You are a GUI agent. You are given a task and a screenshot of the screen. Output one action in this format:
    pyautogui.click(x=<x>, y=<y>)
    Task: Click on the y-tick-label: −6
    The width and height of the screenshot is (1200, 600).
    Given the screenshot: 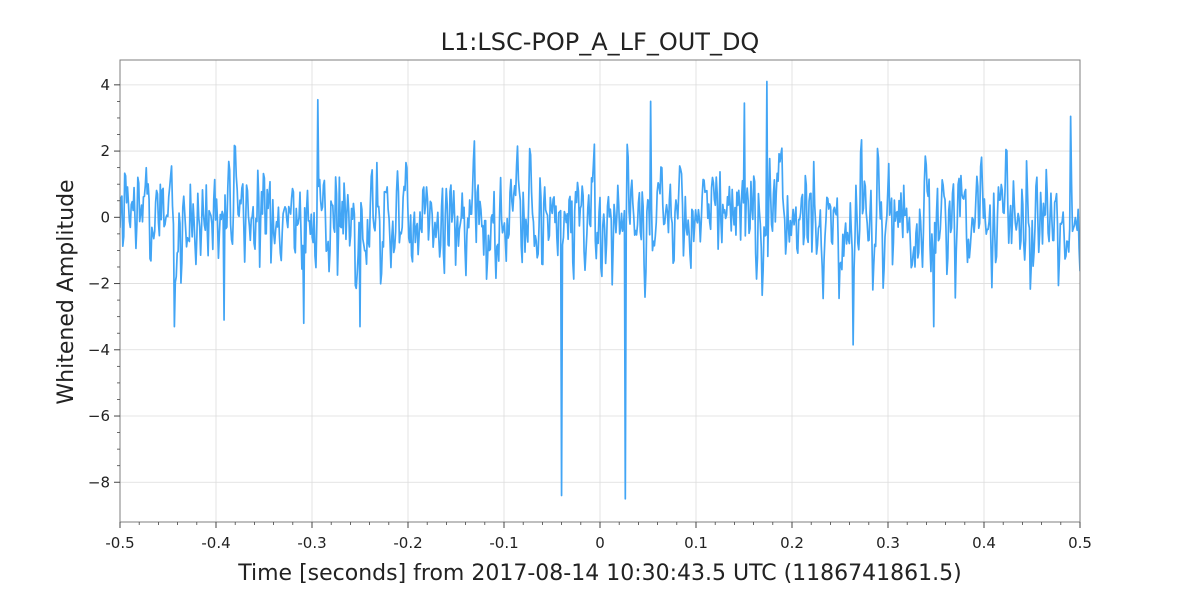 What is the action you would take?
    pyautogui.click(x=99, y=416)
    